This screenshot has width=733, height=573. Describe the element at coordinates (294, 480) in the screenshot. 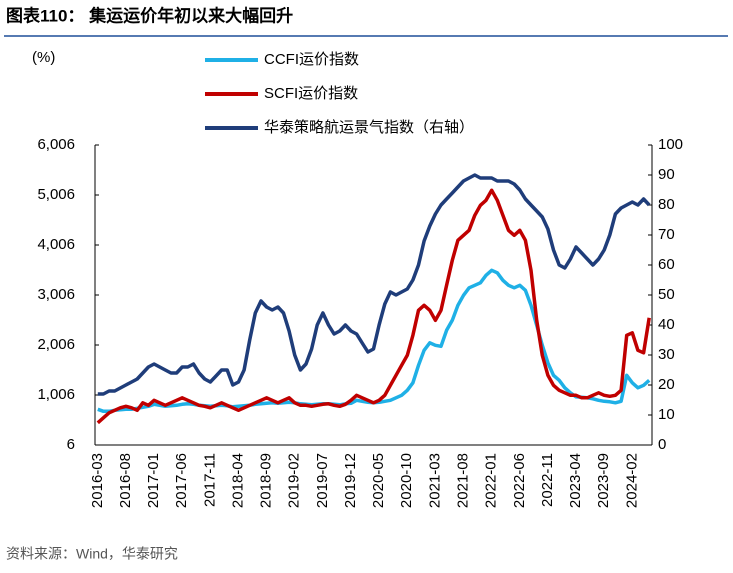

I see `x-tick-label: 2019-02` at that location.